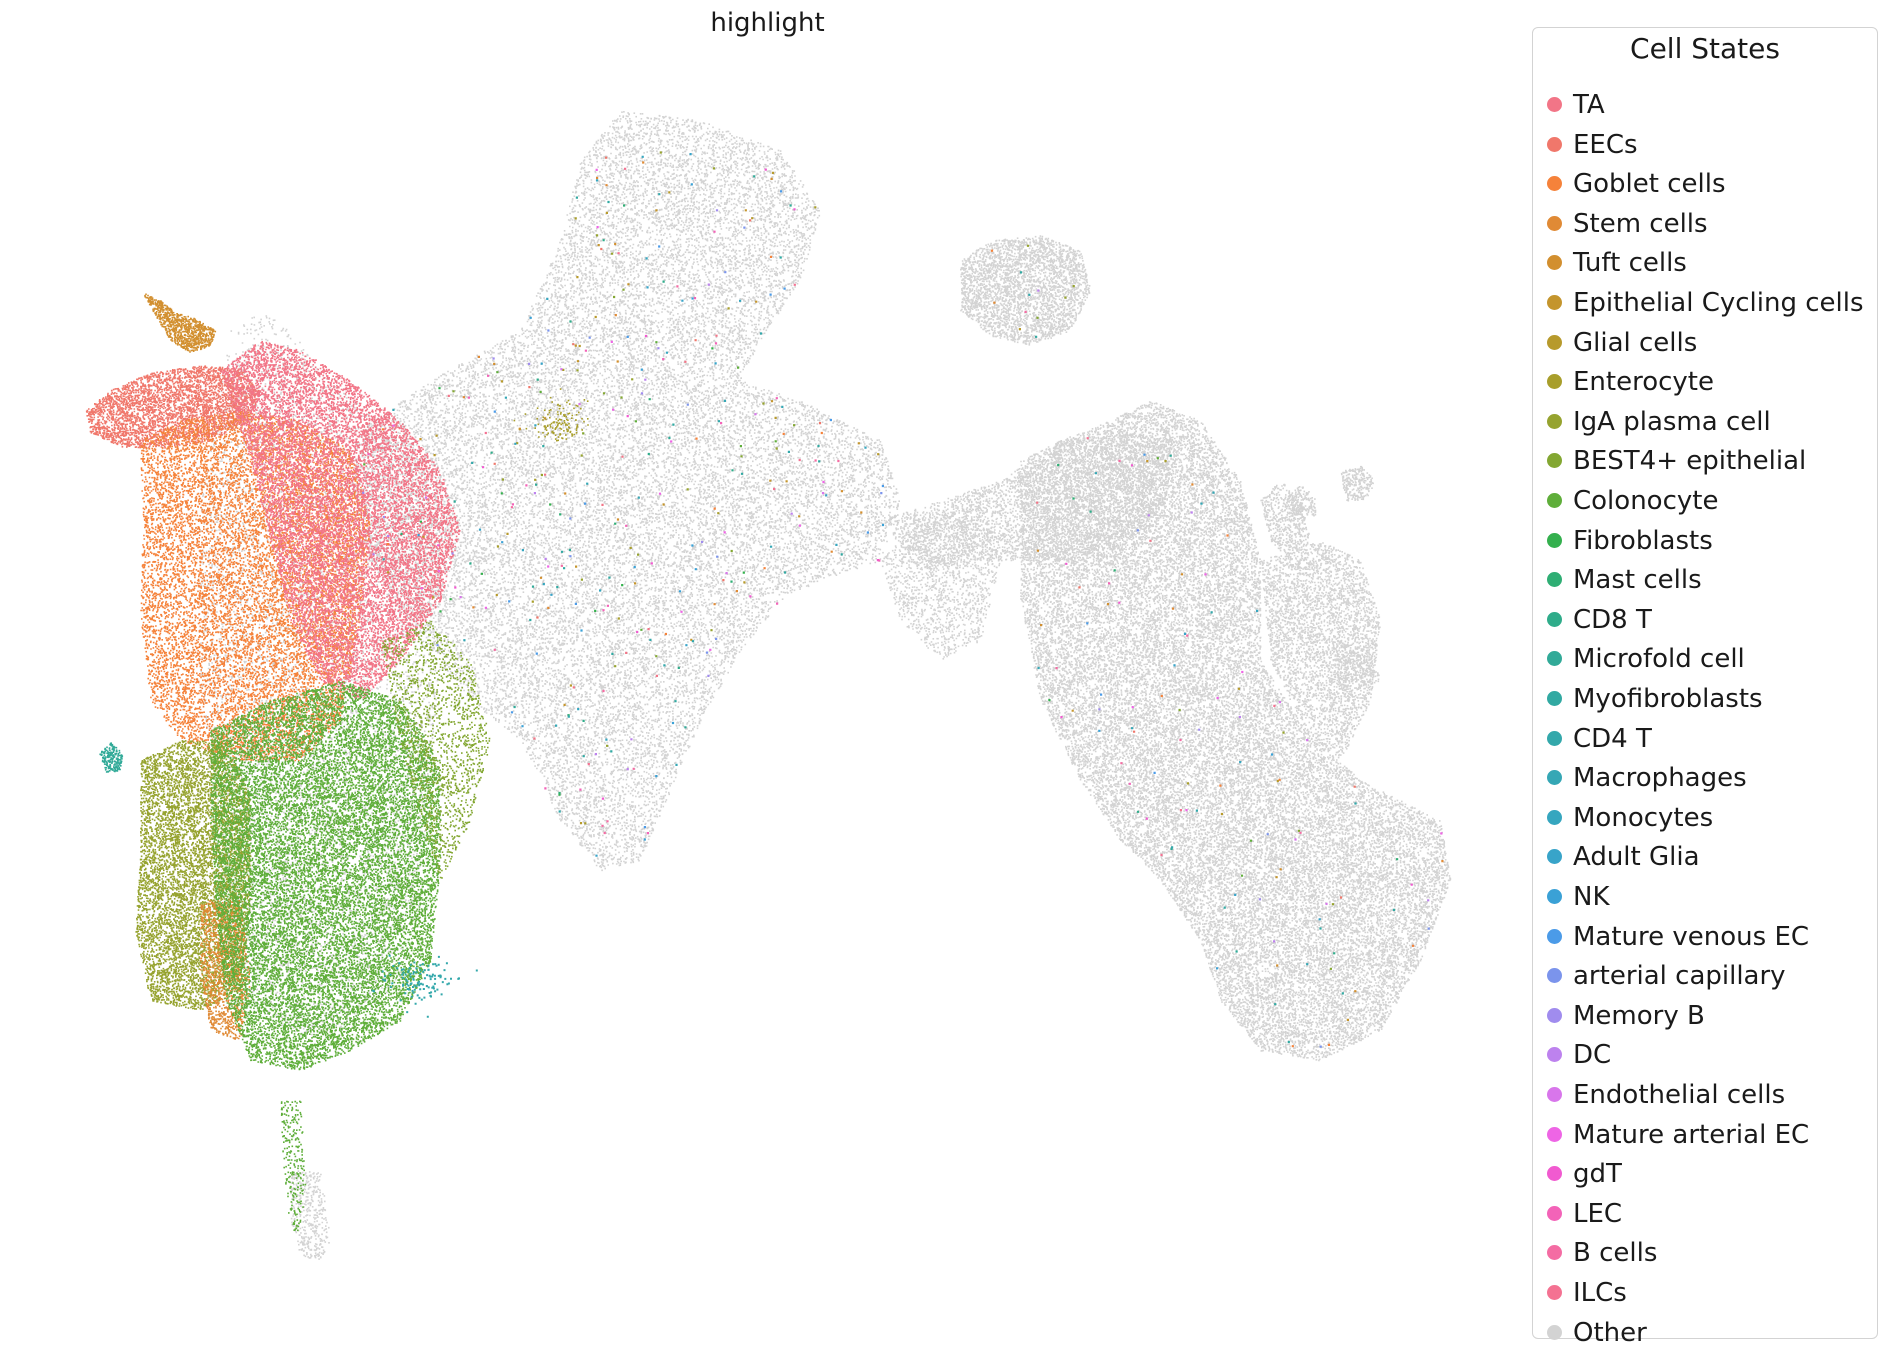 This screenshot has width=1886, height=1353. What do you see at coordinates (436, 749) in the screenshot?
I see `best4-epithelial-points` at bounding box center [436, 749].